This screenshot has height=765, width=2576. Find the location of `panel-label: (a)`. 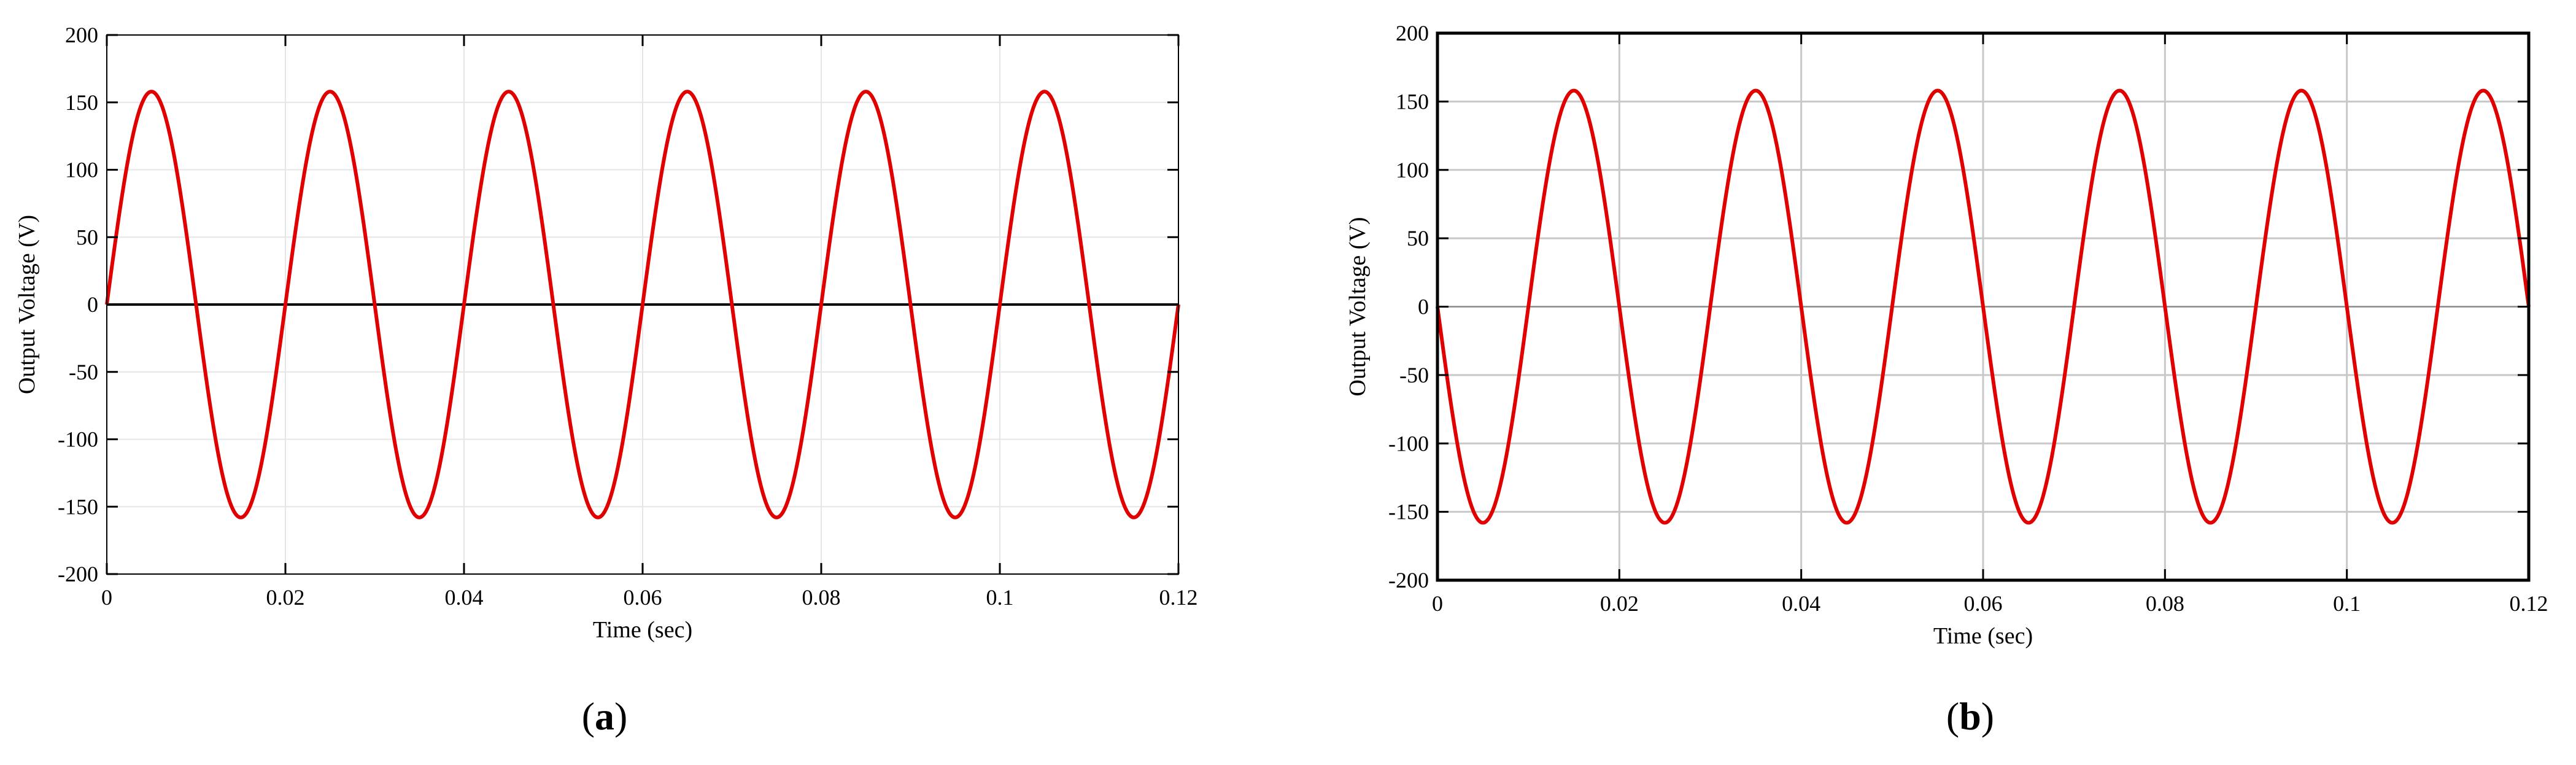

panel-label: (a) is located at coordinates (605, 716).